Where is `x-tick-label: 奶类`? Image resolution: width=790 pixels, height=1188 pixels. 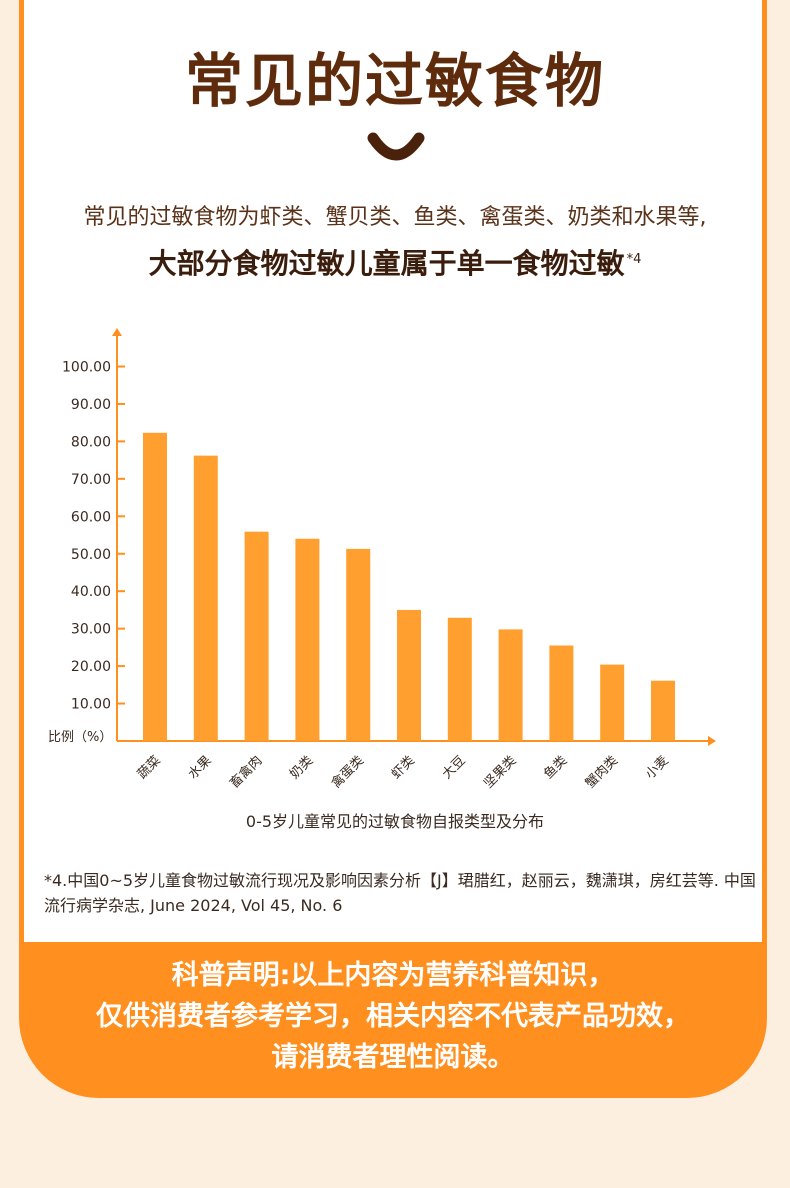 x-tick-label: 奶类 is located at coordinates (301, 767).